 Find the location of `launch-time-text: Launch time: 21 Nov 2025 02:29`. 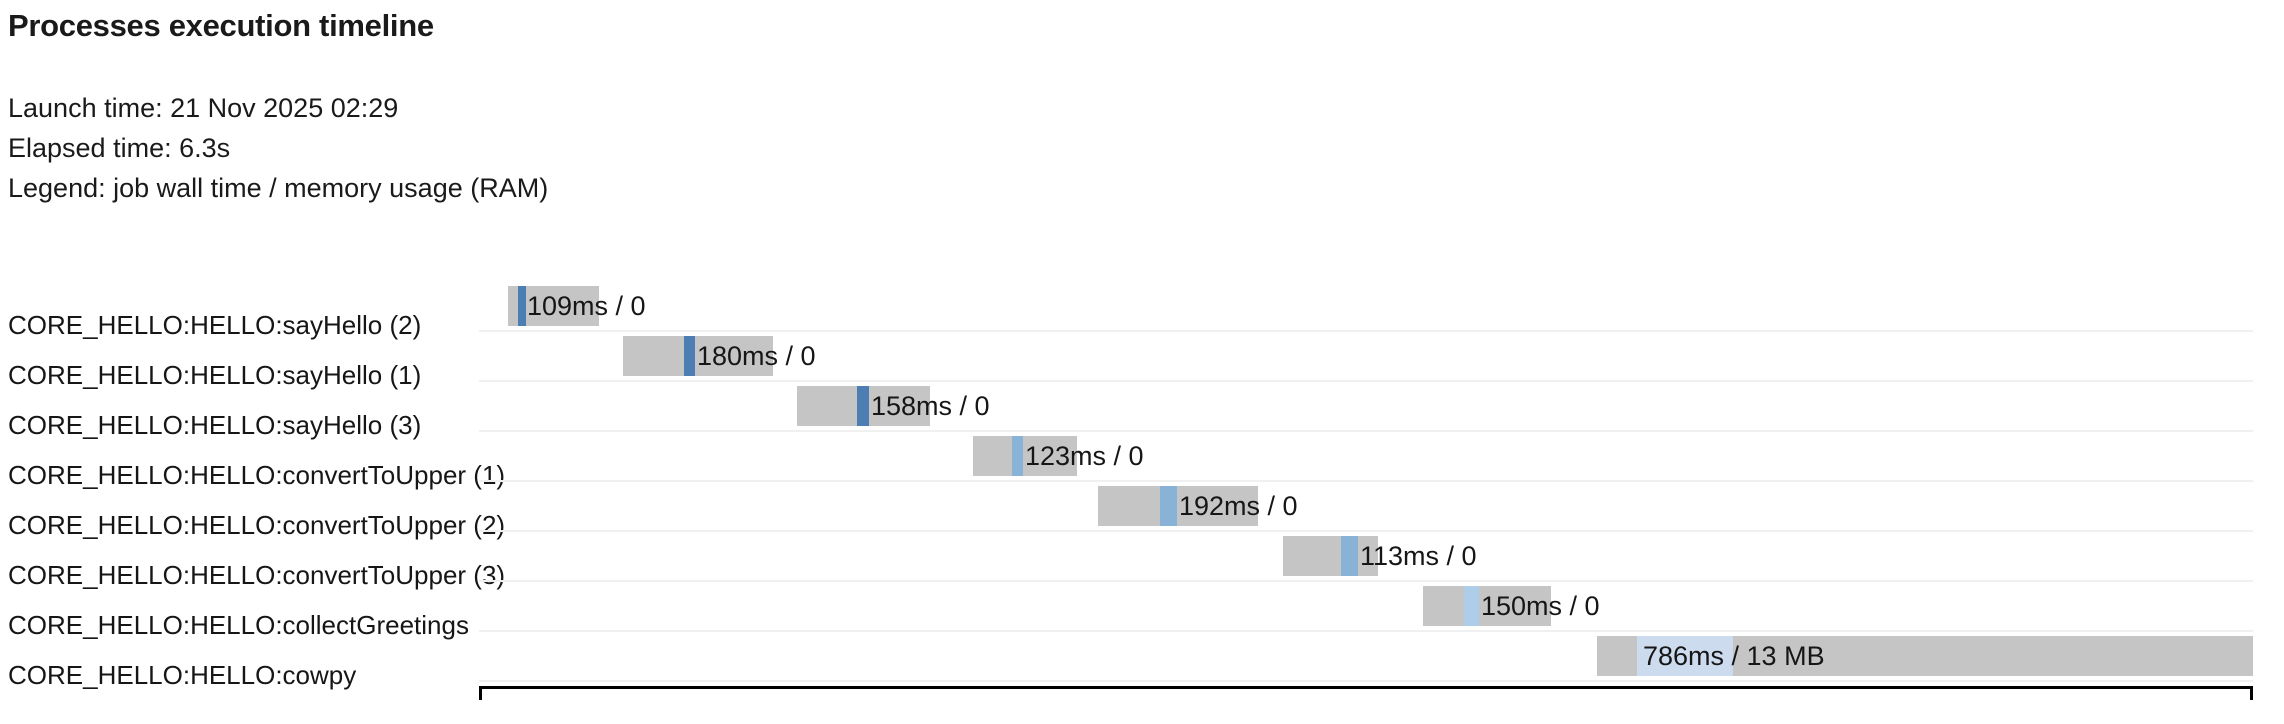

launch-time-text: Launch time: 21 Nov 2025 02:29 is located at coordinates (203, 108).